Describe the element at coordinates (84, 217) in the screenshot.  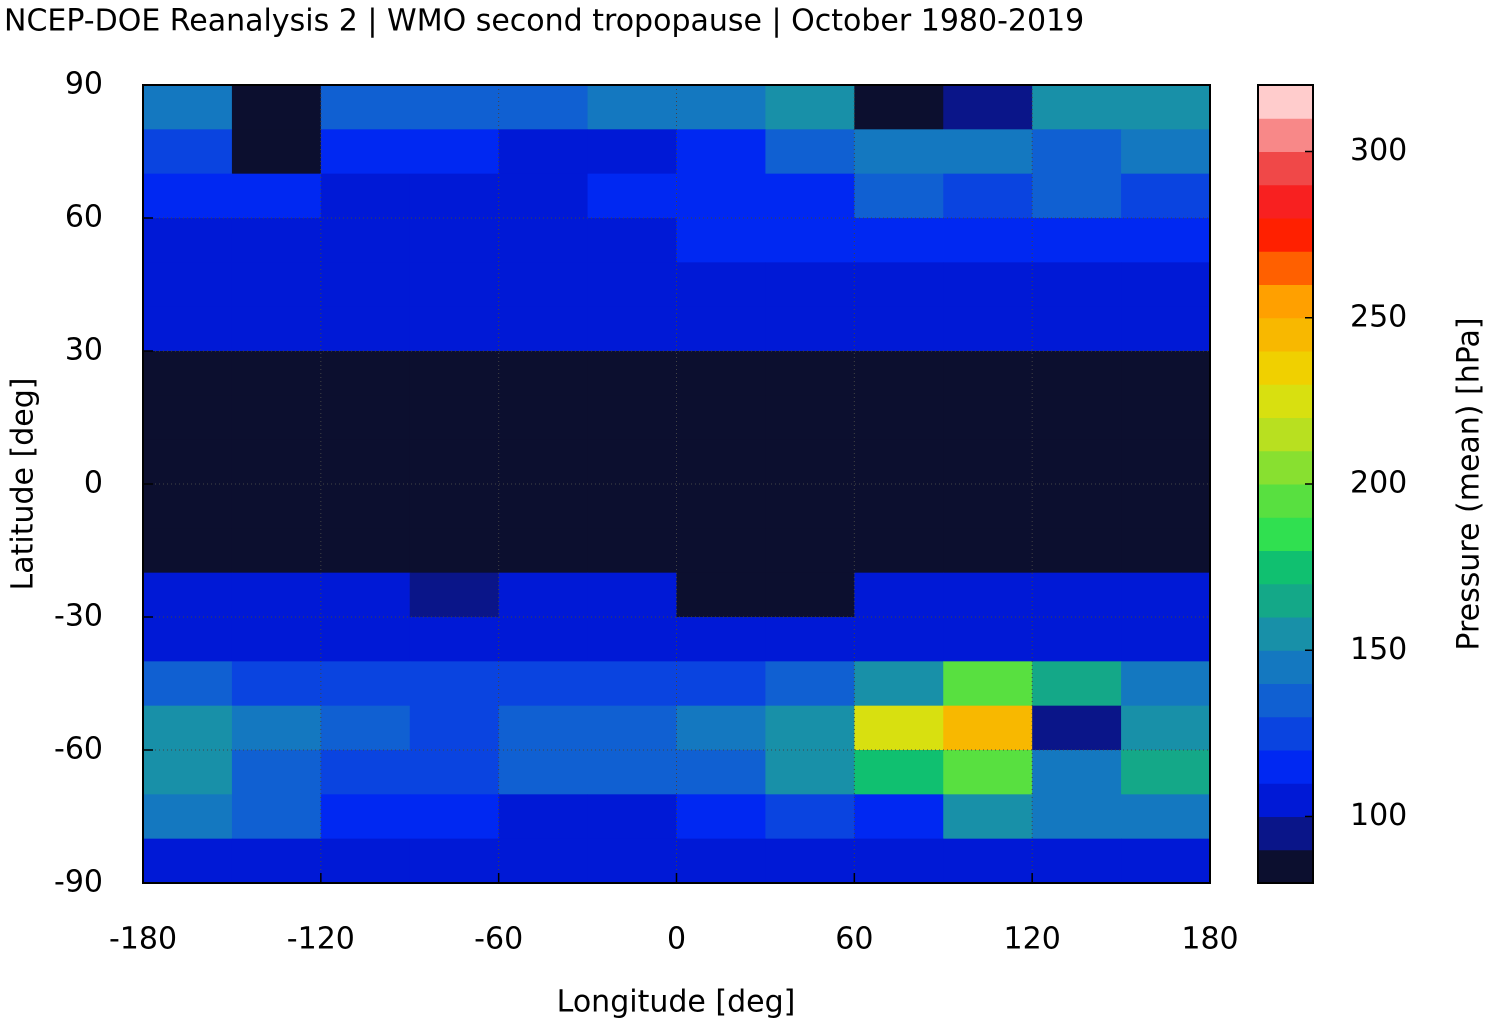
I see `y-tick-label: 60` at that location.